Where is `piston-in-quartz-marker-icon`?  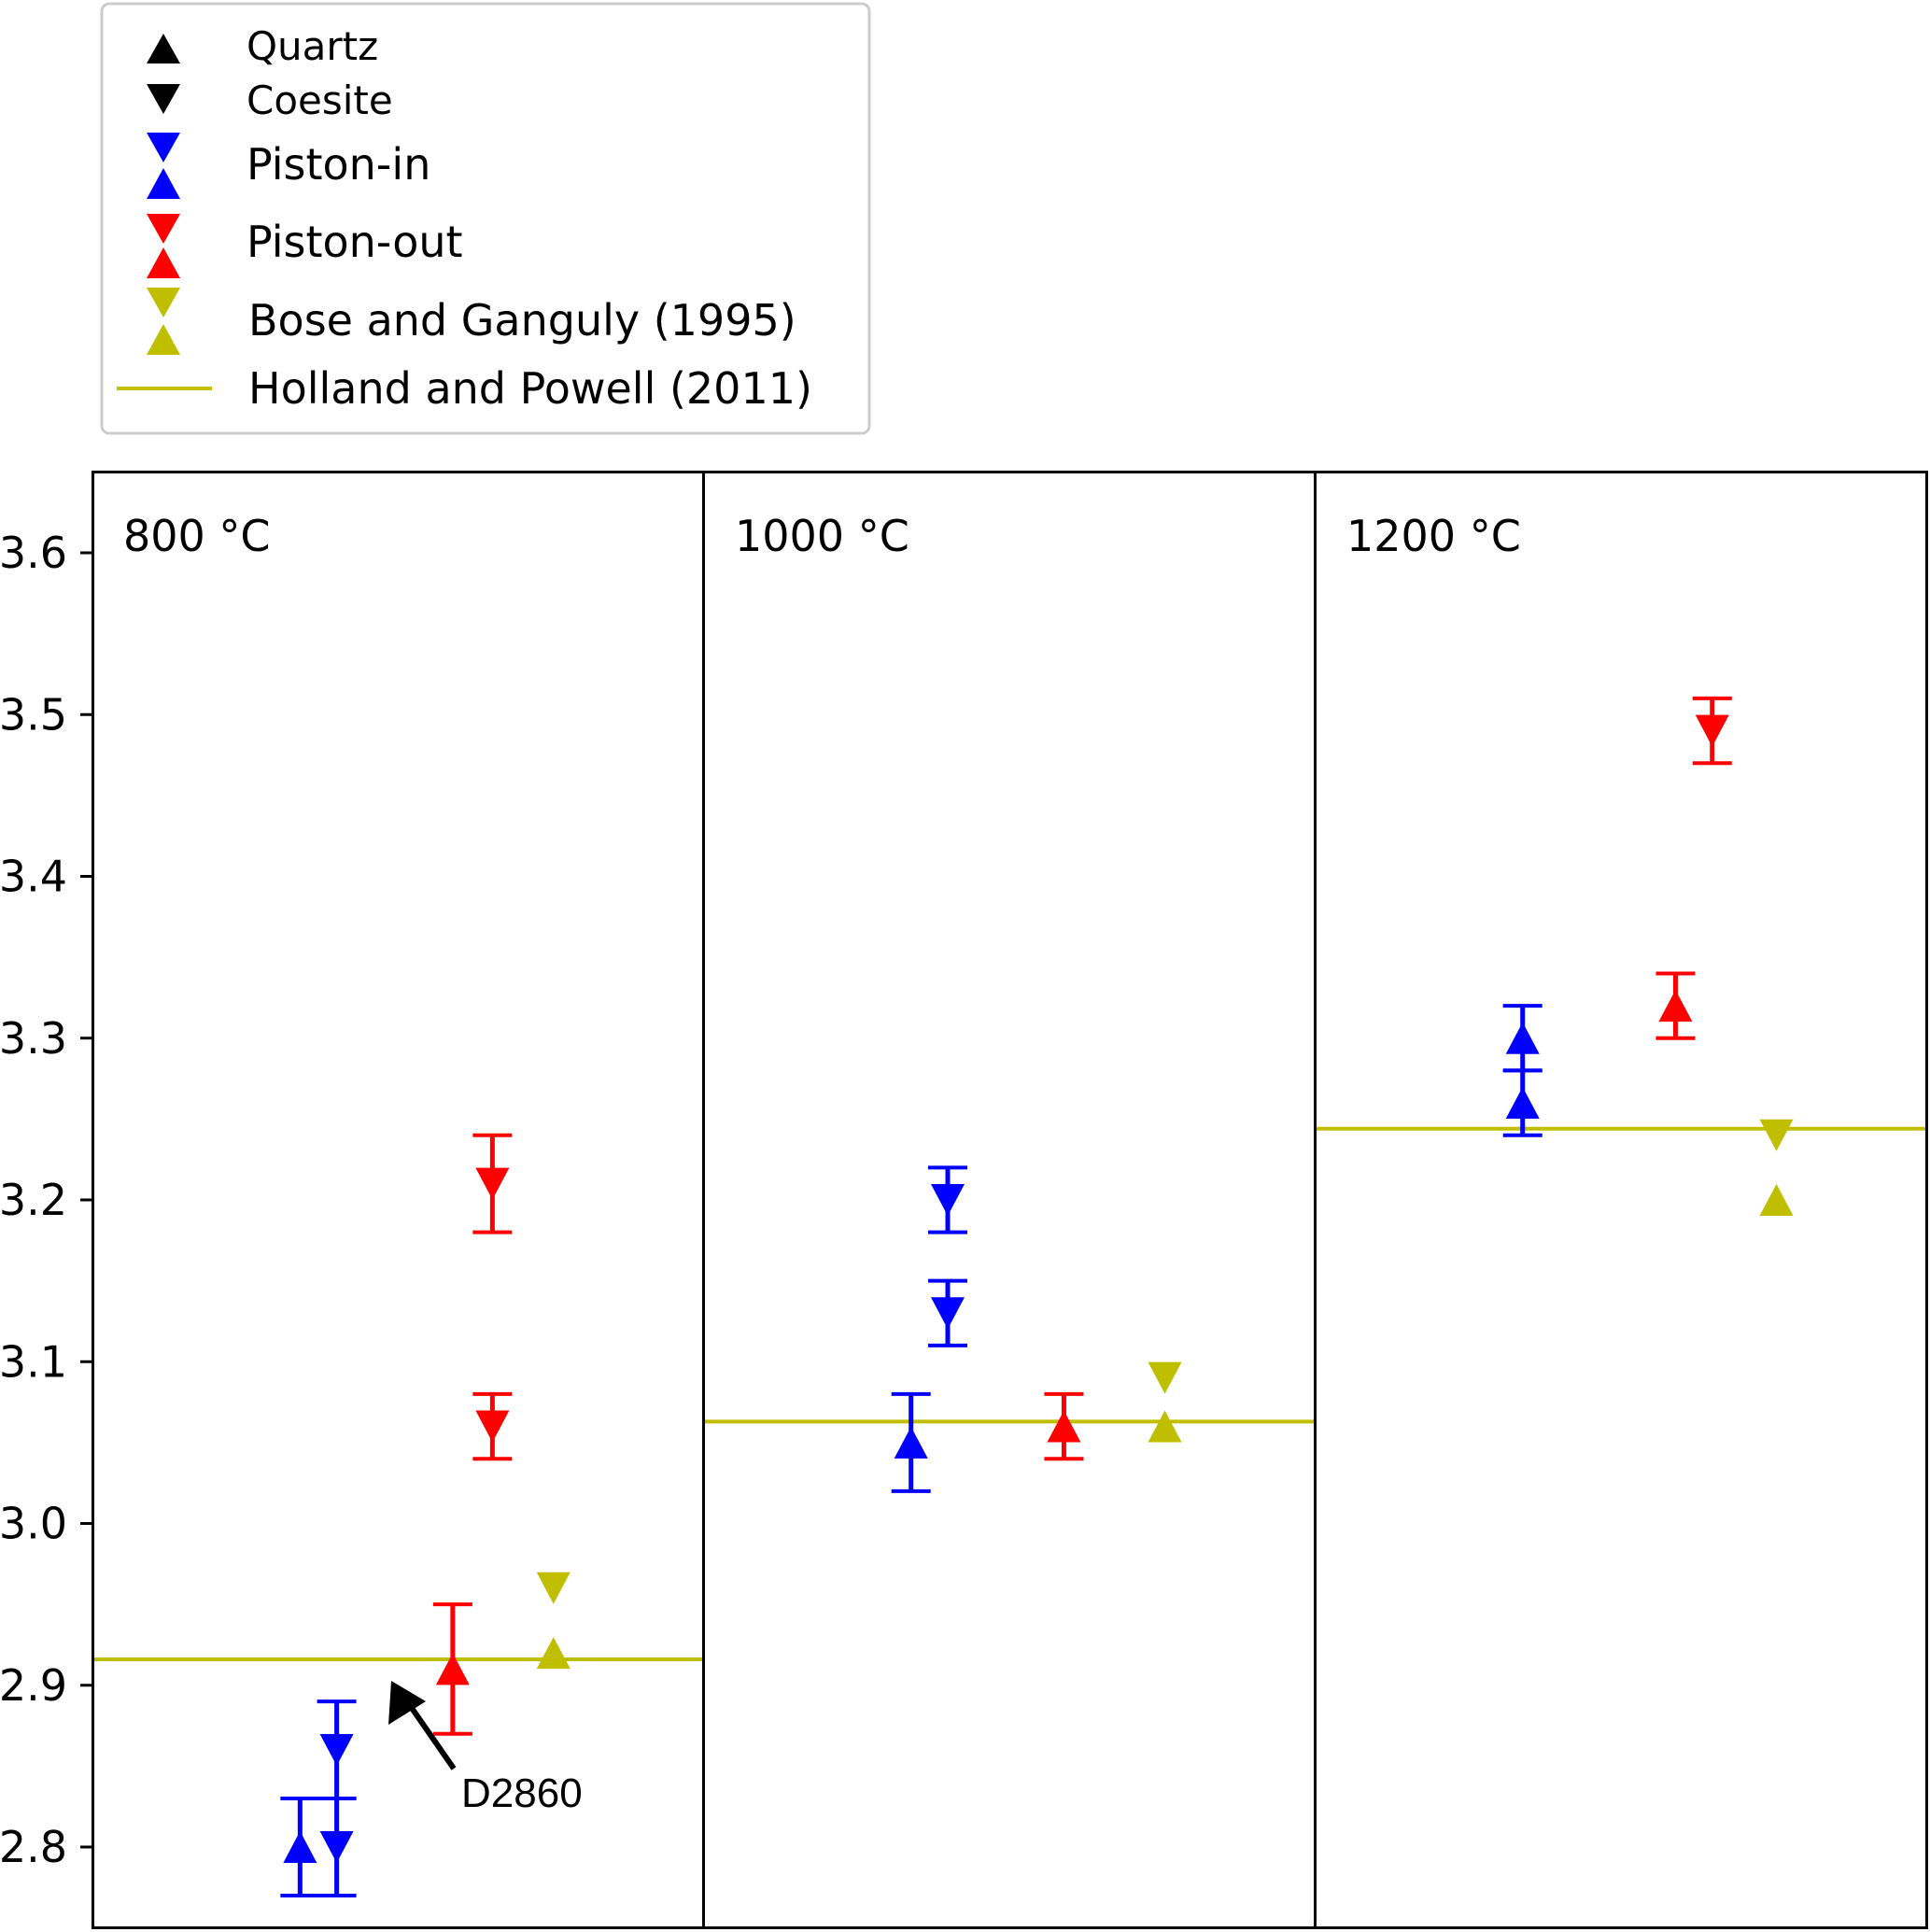
piston-in-quartz-marker-icon is located at coordinates (163, 183).